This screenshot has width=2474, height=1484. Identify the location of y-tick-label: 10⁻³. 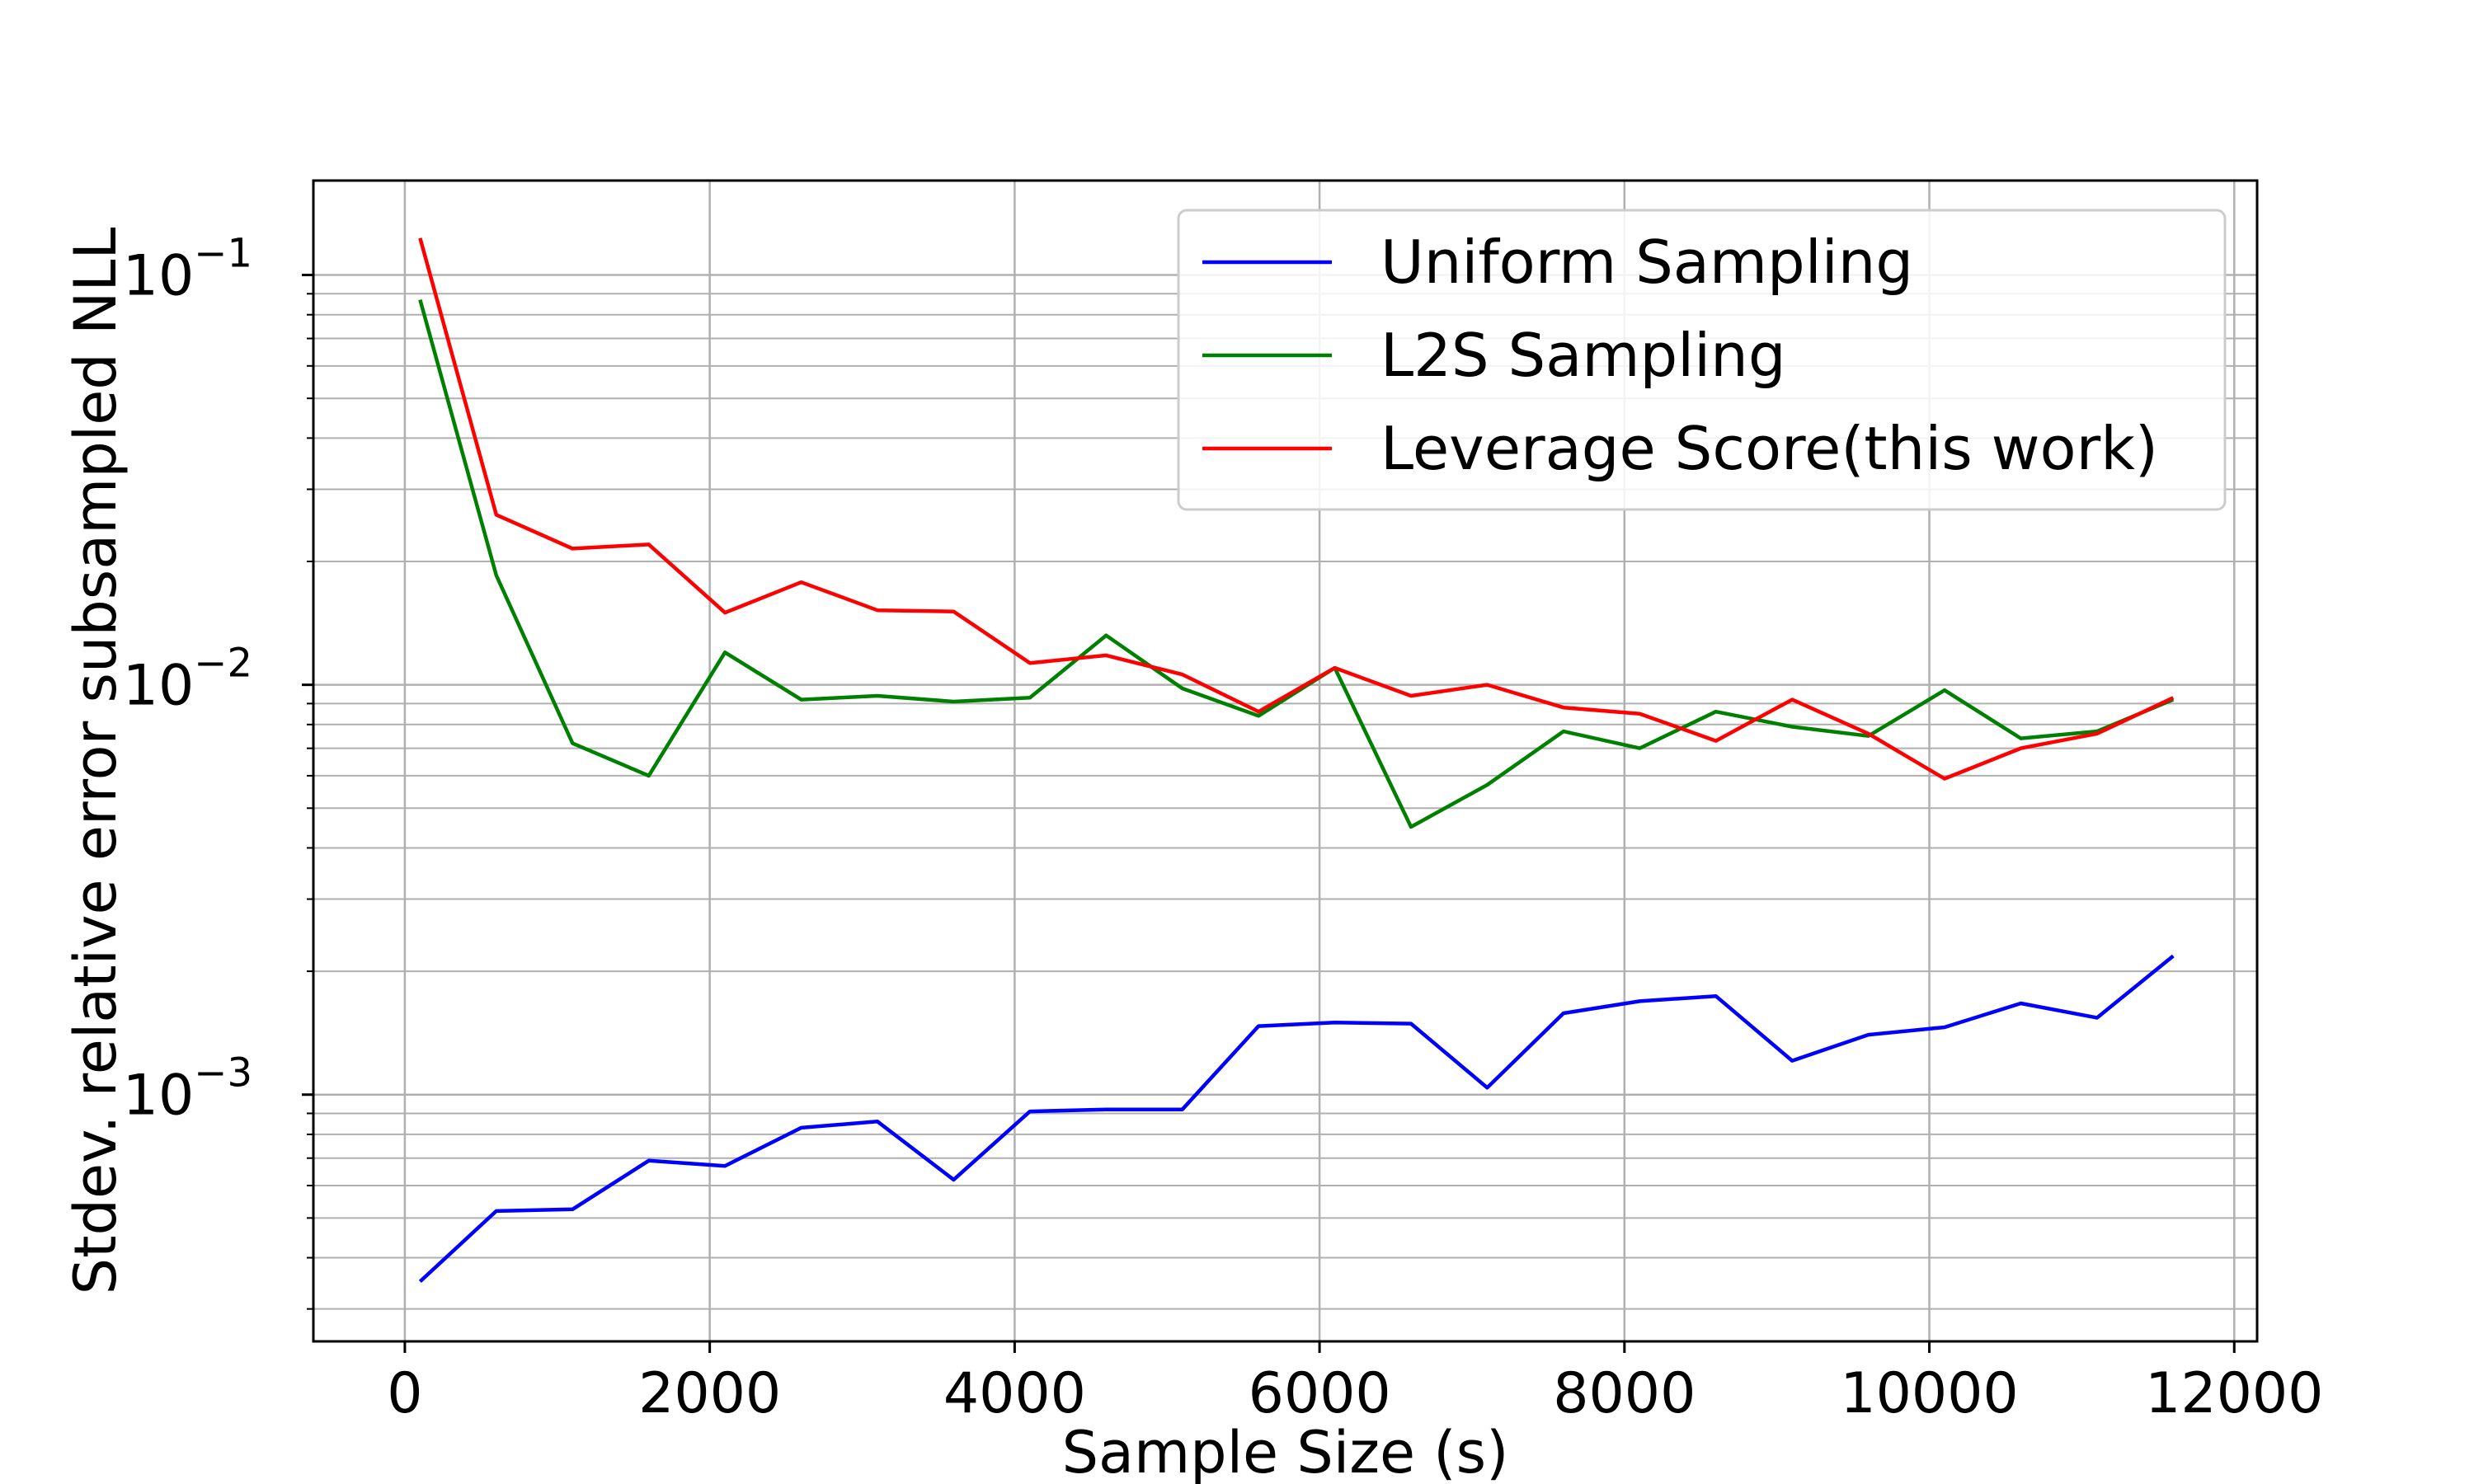
(187, 1089).